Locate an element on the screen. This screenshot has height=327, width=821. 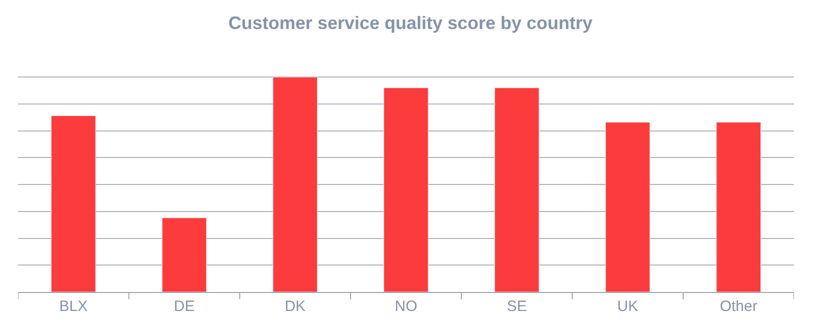
x-tick-label: BLX is located at coordinates (73, 306).